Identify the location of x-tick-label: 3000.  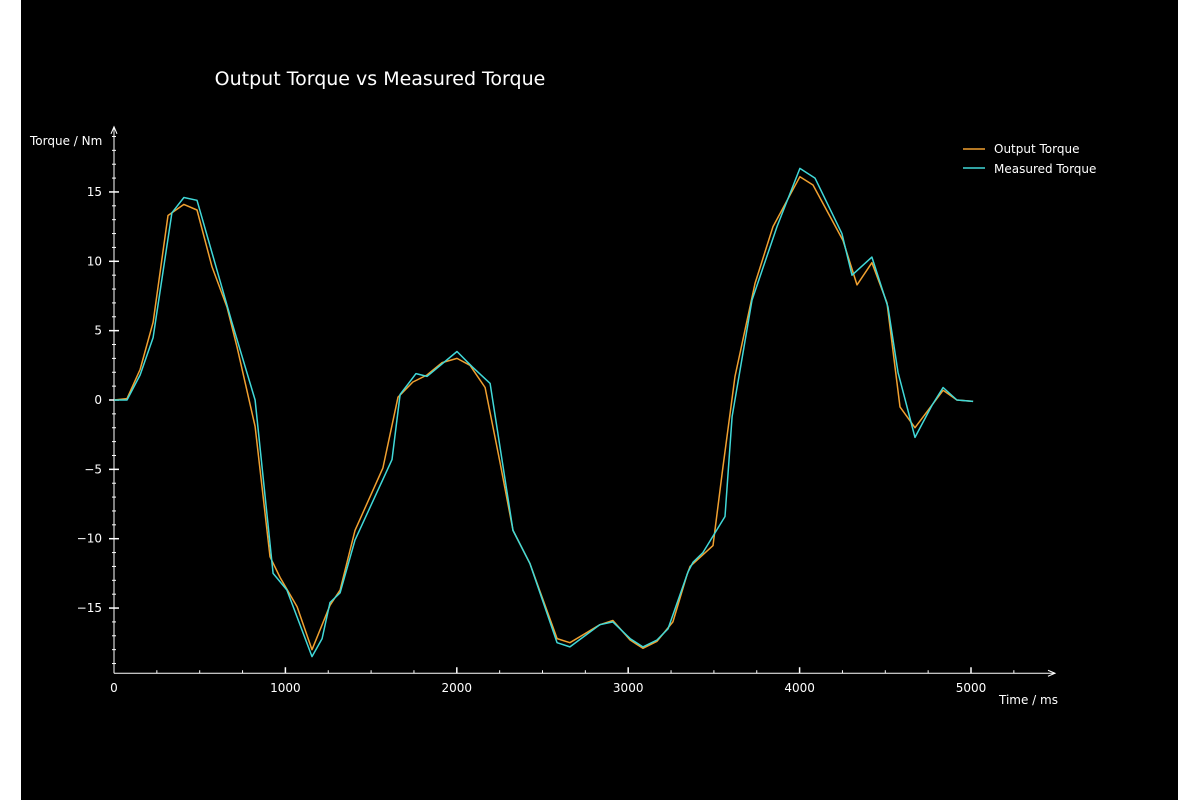
(628, 688).